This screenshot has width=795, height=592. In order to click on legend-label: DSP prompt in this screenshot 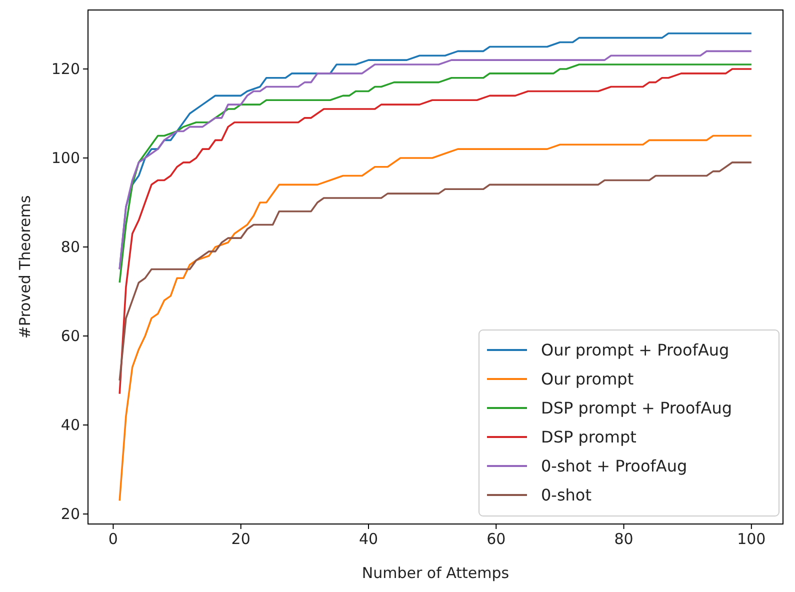, I will do `click(588, 437)`.